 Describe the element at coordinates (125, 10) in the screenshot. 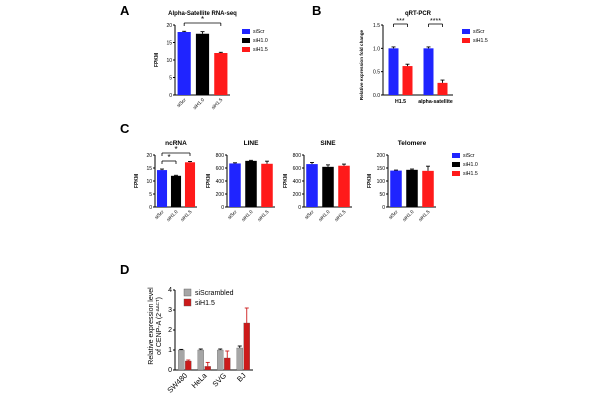

I see `panel-label-a: A` at that location.